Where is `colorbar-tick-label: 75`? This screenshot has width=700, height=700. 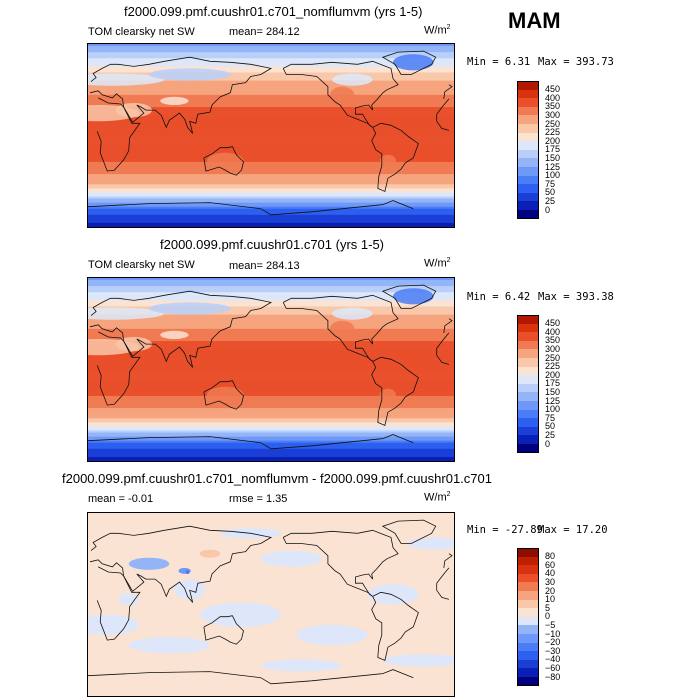
colorbar-tick-label: 75 is located at coordinates (550, 183).